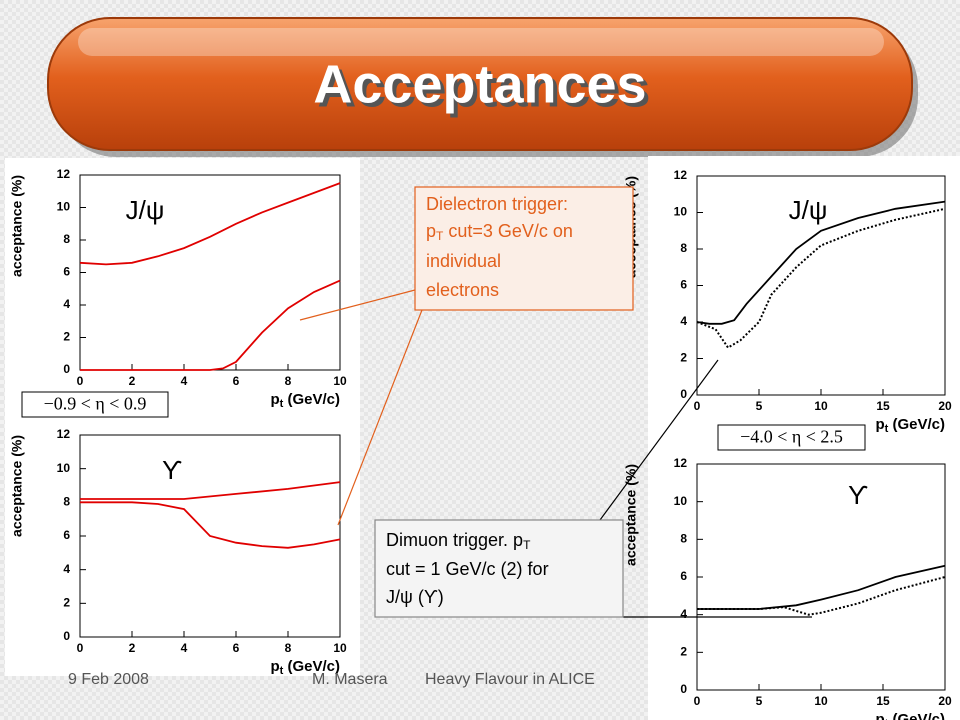 The width and height of the screenshot is (960, 720). What do you see at coordinates (883, 701) in the screenshot?
I see `x-tick-label: 15` at bounding box center [883, 701].